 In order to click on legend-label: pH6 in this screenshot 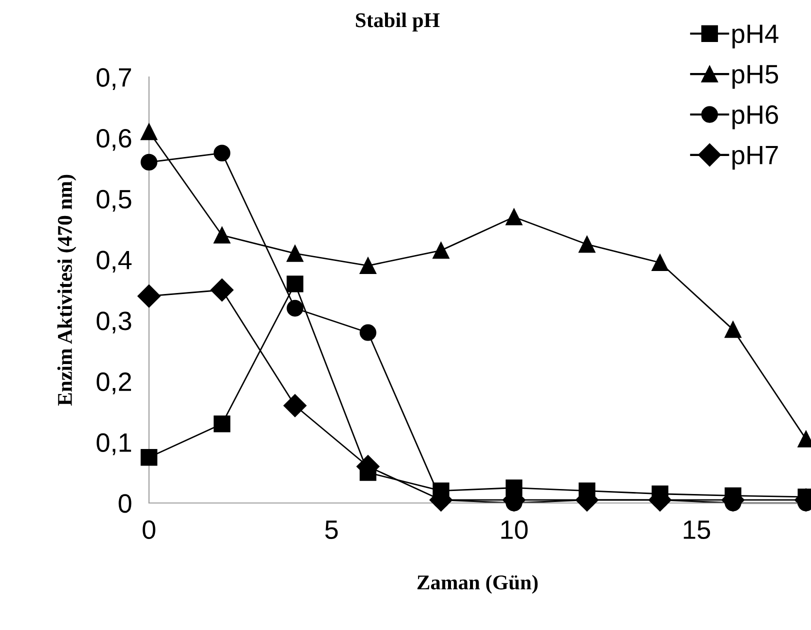, I will do `click(755, 117)`.